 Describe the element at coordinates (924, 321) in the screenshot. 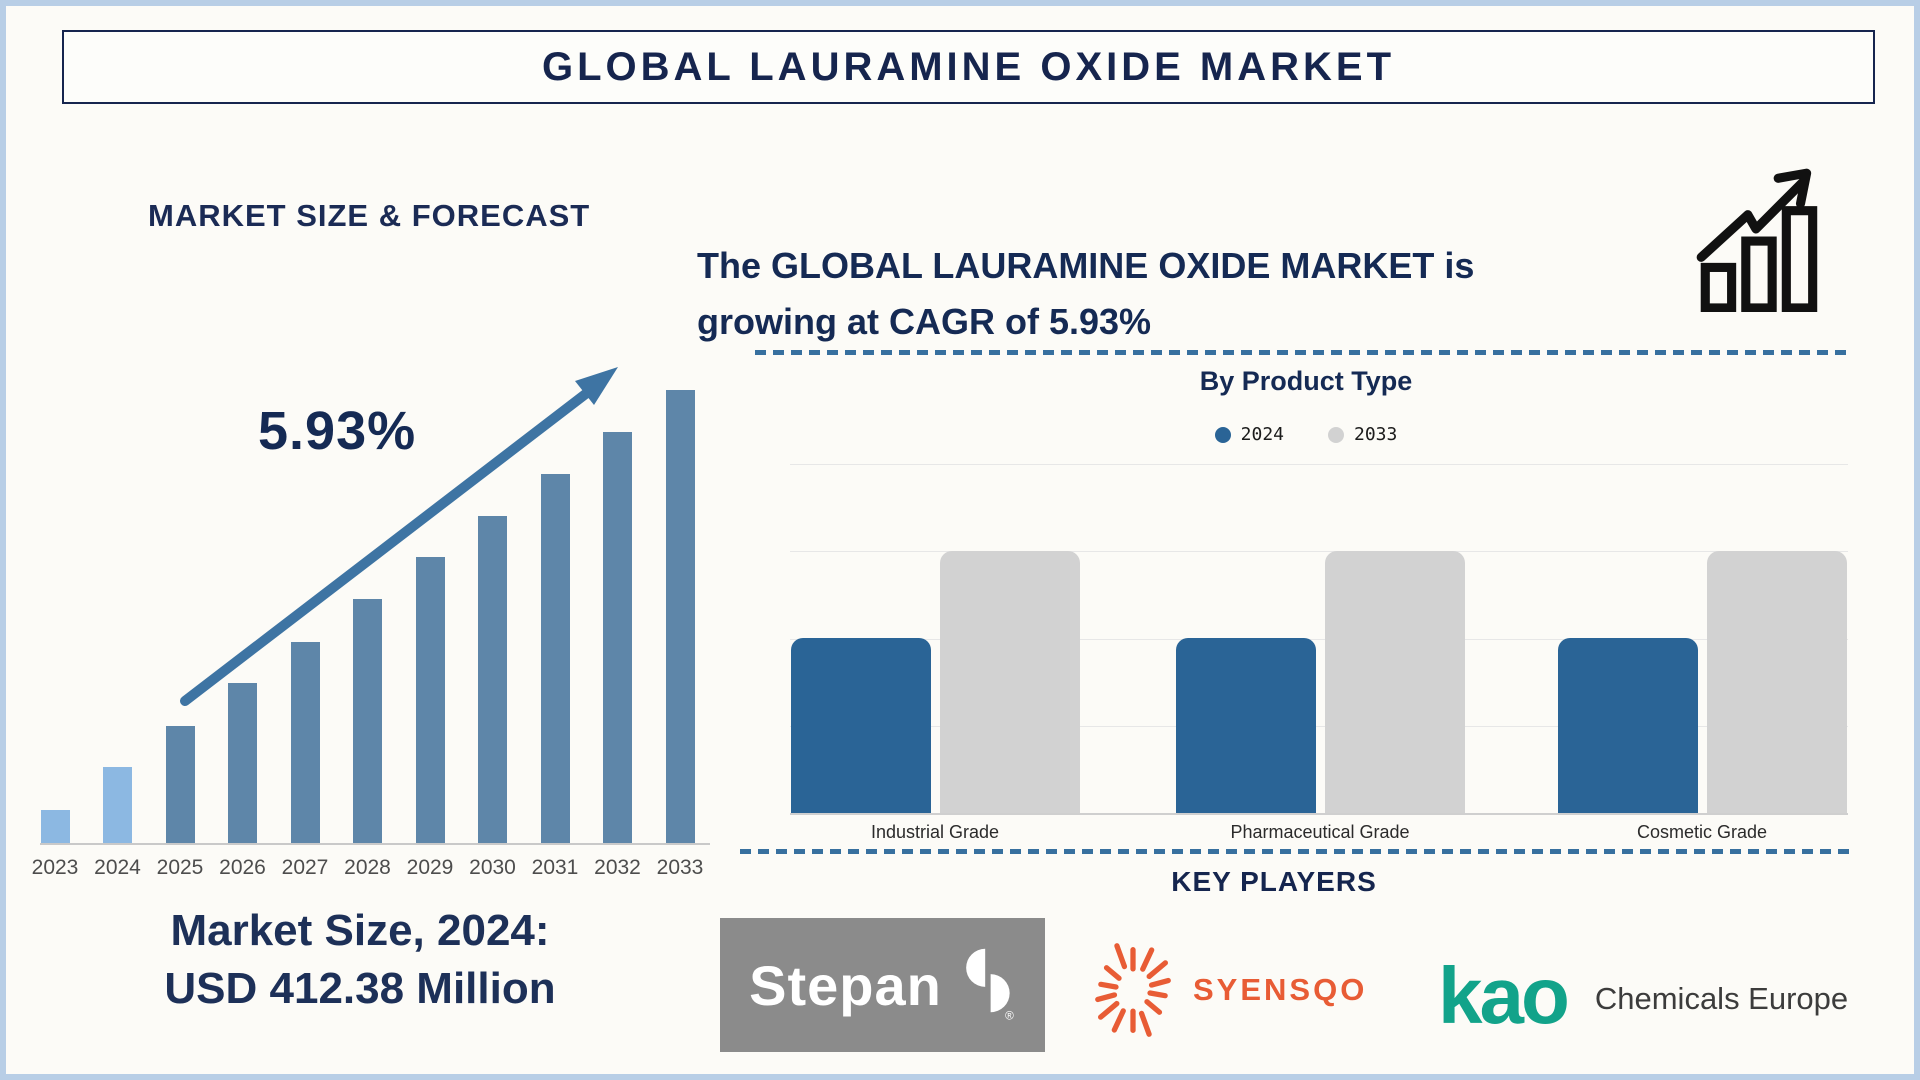

I see `growth-headline-line2: growing at CAGR of 5.93%` at that location.